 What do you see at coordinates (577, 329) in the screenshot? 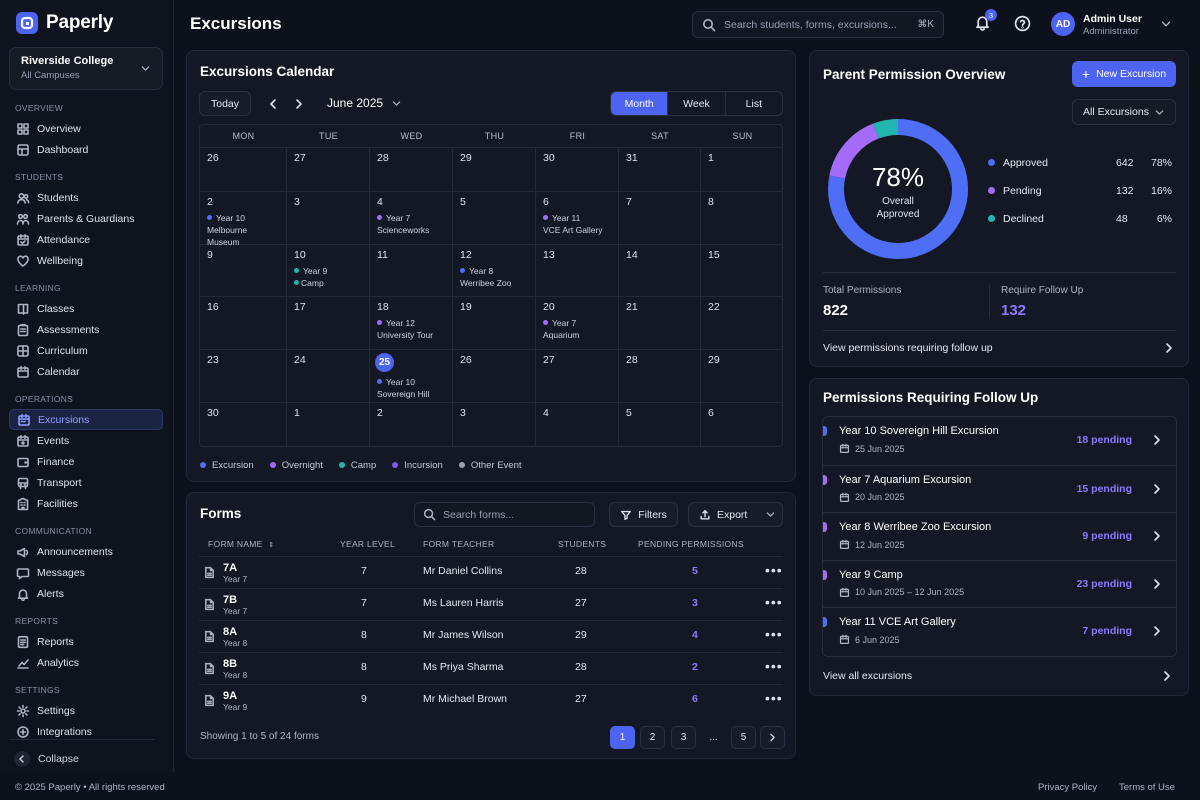
I see `calendar-event: Year 7 Aquarium` at bounding box center [577, 329].